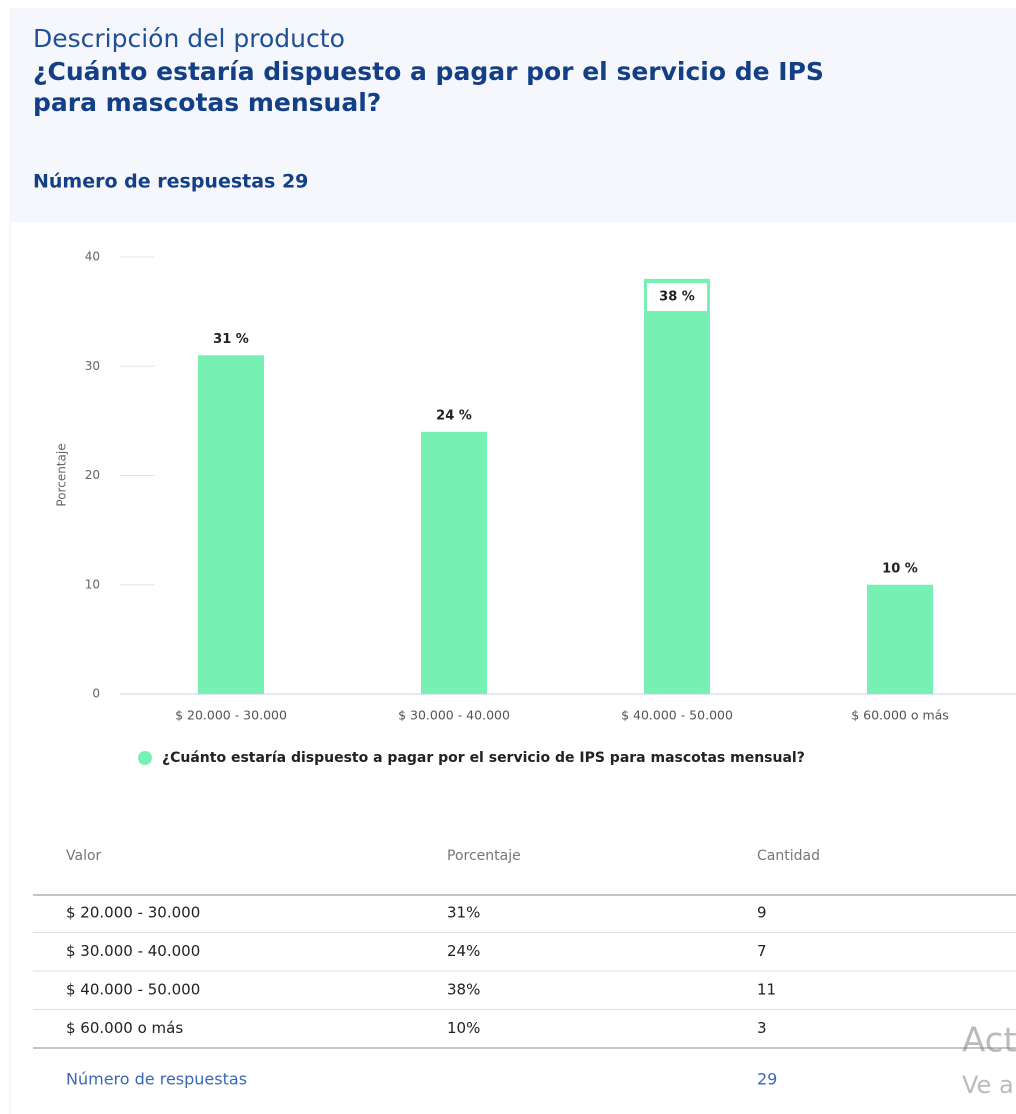 Image resolution: width=1016 pixels, height=1114 pixels. I want to click on data-label: 38 %, so click(677, 297).